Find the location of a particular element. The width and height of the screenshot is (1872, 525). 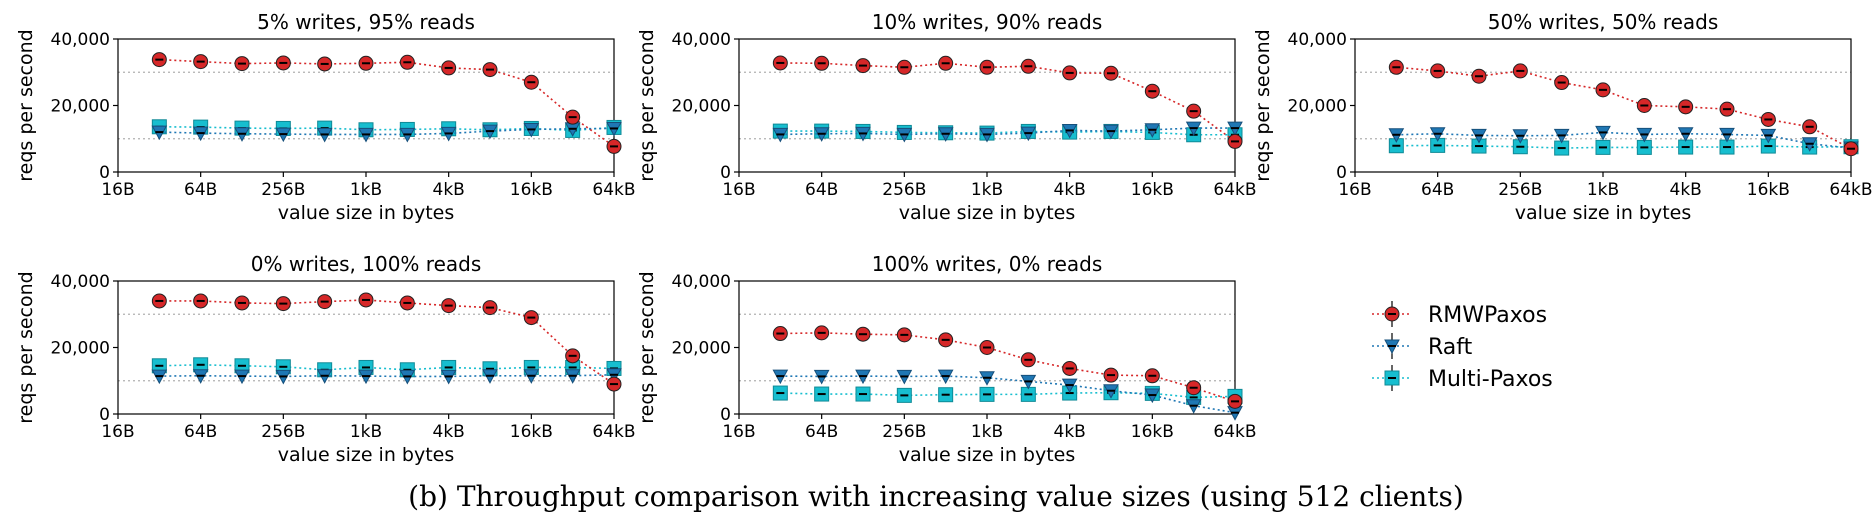

legend-entry-multi-paxos: Multi-Paxos is located at coordinates (1462, 378).